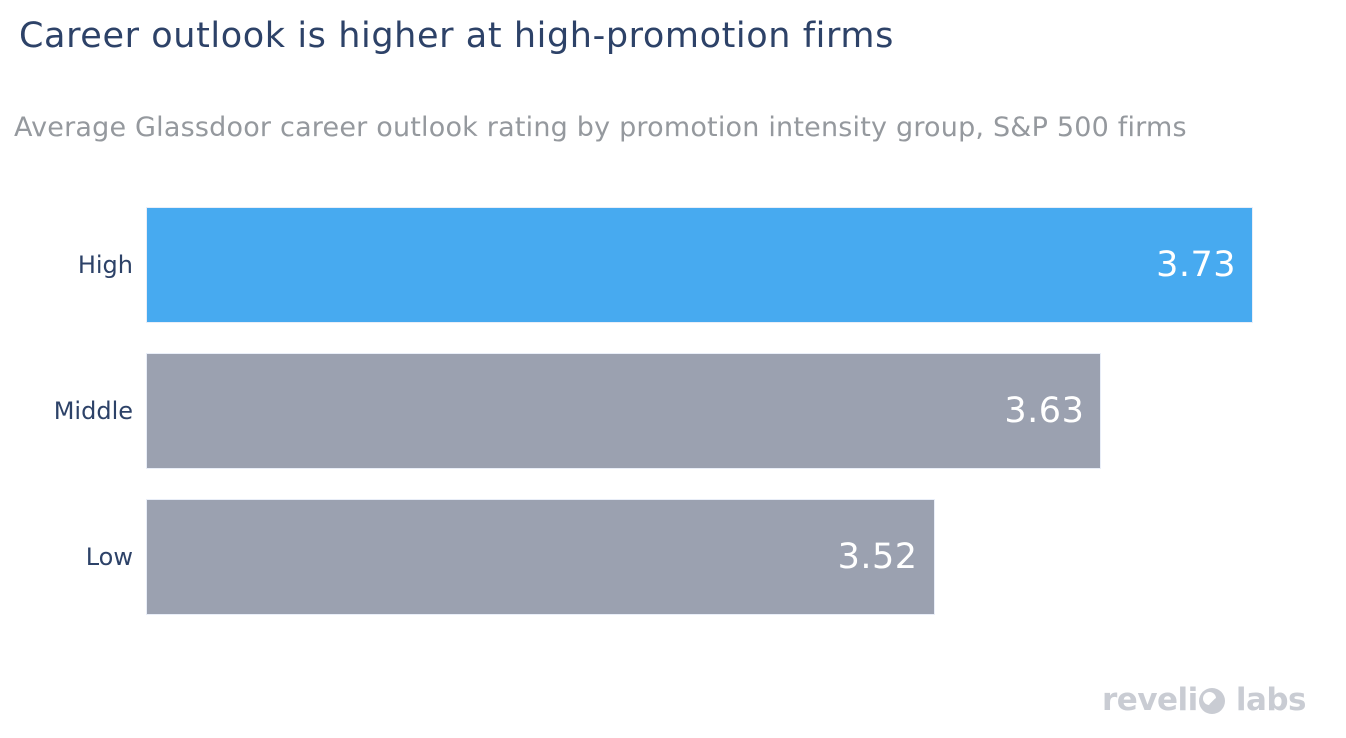 This screenshot has height=738, width=1346. I want to click on bar-low: 3.52, so click(540, 557).